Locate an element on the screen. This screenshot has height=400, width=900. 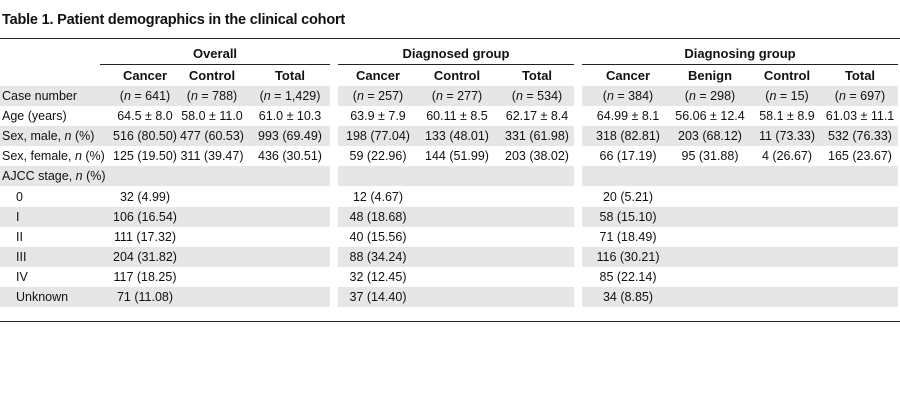
column-header: Control is located at coordinates (212, 75).